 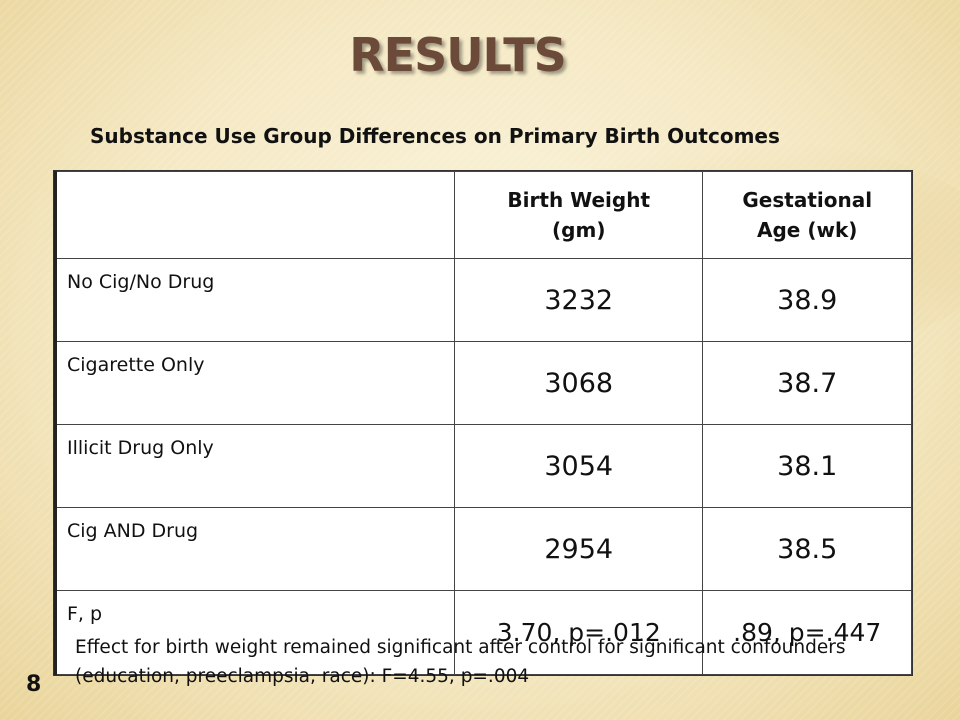 I want to click on header-birth-weight: Birth Weight (gm), so click(x=579, y=215).